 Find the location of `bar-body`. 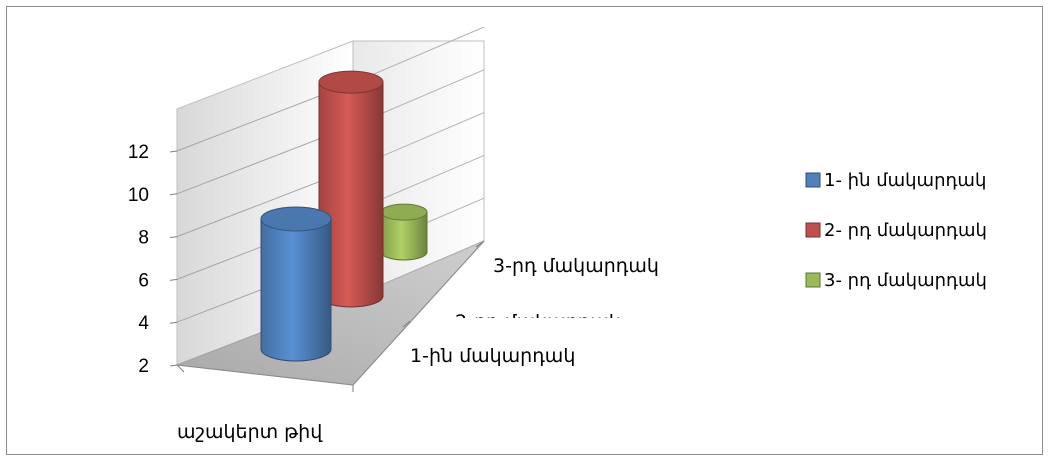

bar-body is located at coordinates (296, 290).